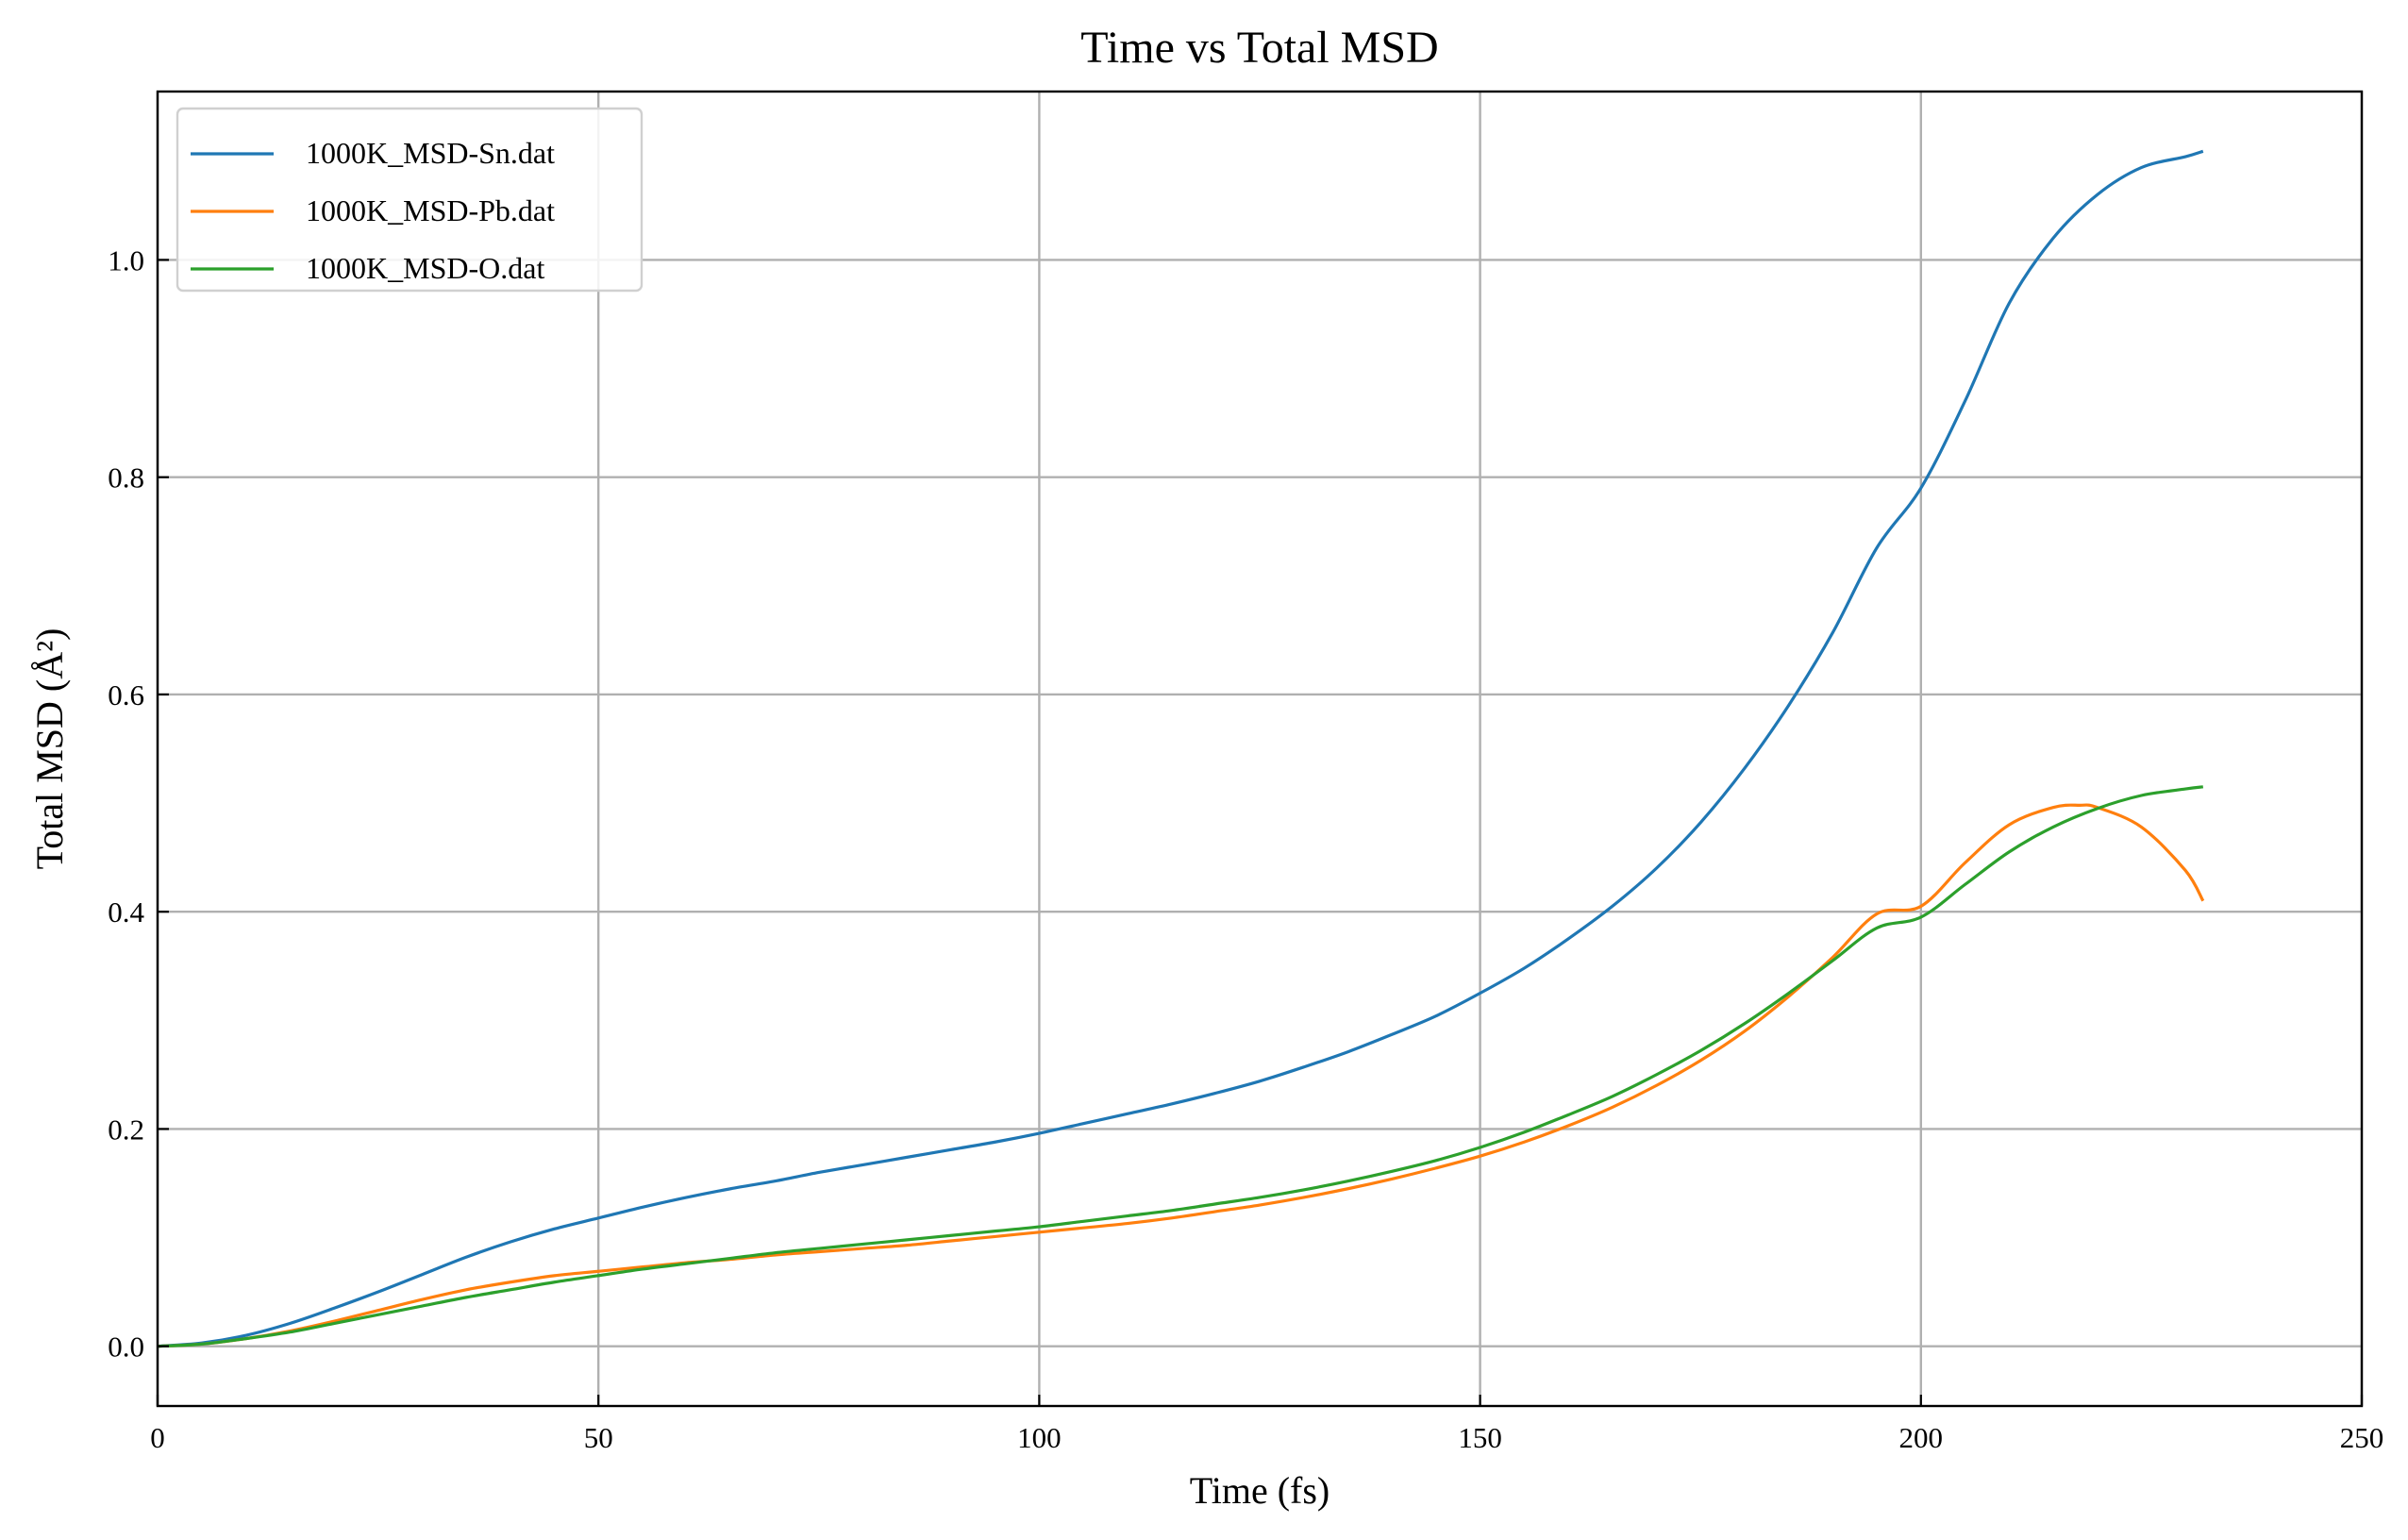 Image resolution: width=2408 pixels, height=1540 pixels. What do you see at coordinates (425, 268) in the screenshot?
I see `legend-label: 1000K_MSD-O.dat` at bounding box center [425, 268].